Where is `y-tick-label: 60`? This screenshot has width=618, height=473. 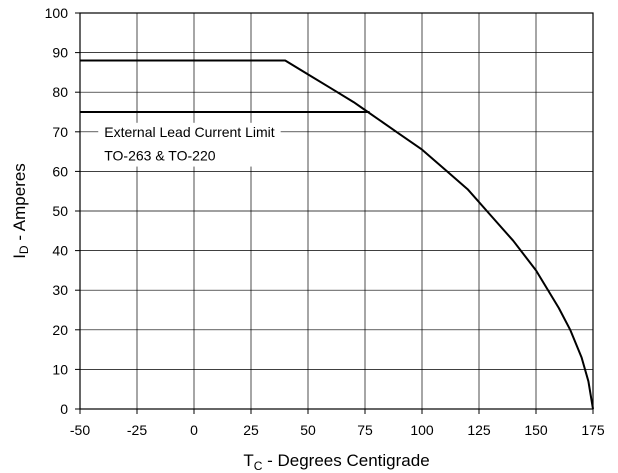 y-tick-label: 60 is located at coordinates (60, 171).